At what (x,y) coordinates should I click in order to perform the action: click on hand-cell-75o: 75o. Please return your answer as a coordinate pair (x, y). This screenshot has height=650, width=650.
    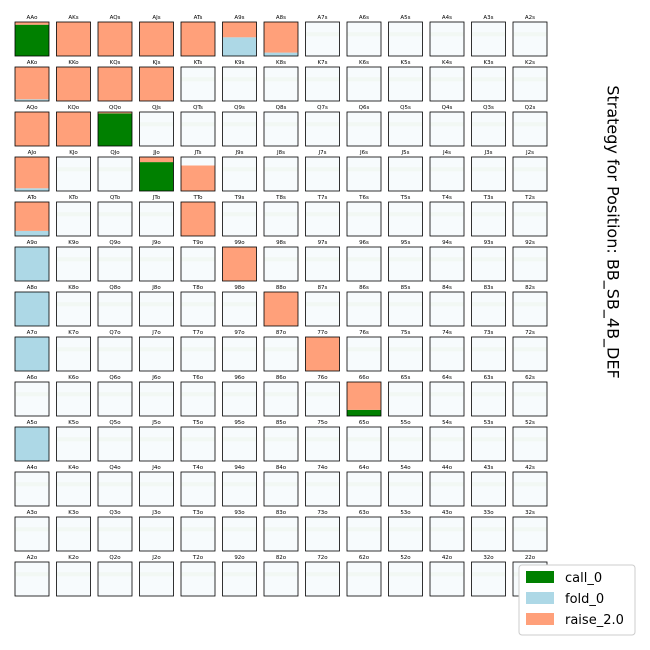
    Looking at the image, I should click on (322, 441).